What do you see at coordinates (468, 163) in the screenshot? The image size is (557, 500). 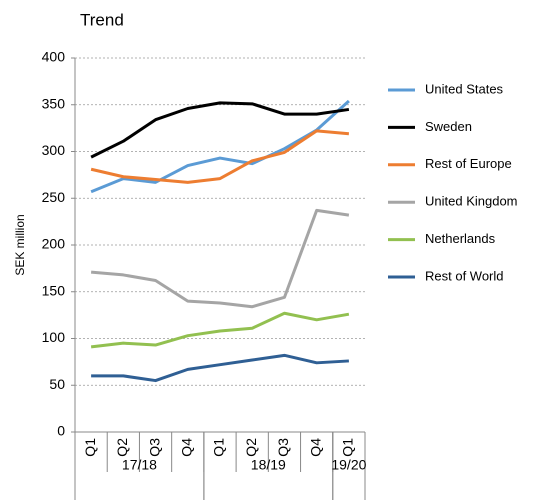 I see `legend-label: Rest of Europe` at bounding box center [468, 163].